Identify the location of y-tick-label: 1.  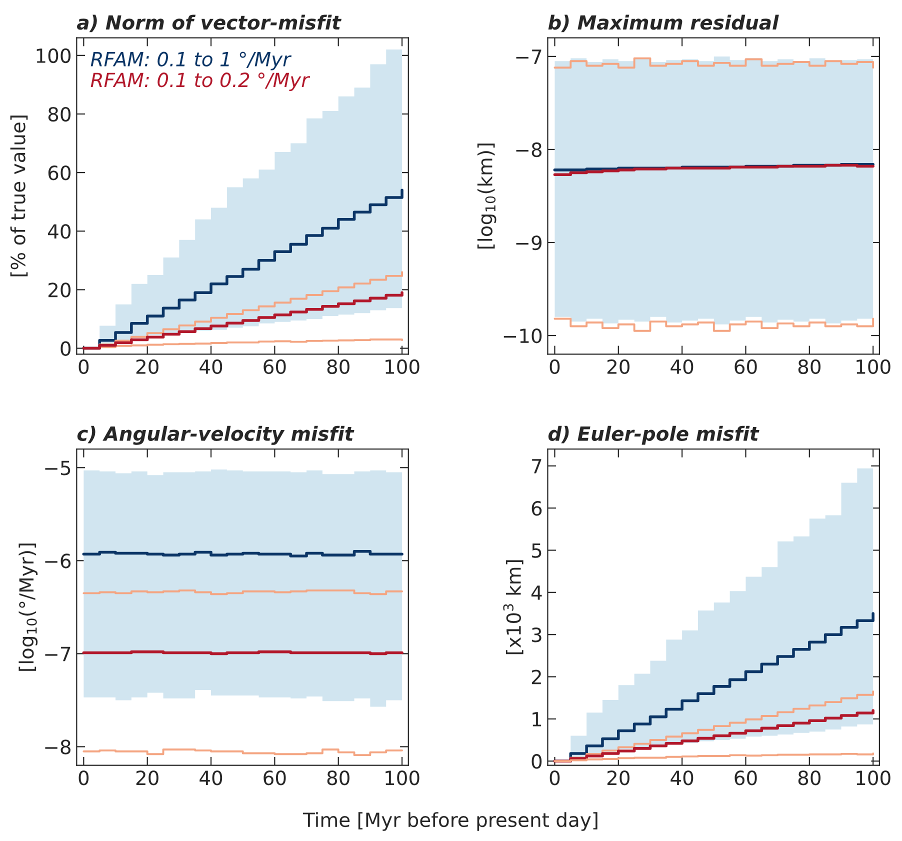
(537, 719).